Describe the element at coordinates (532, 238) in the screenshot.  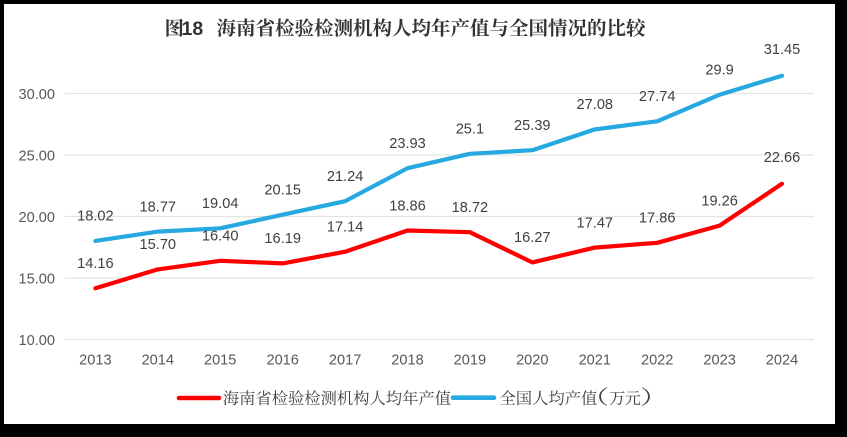
I see `svg-text: 16.27` at that location.